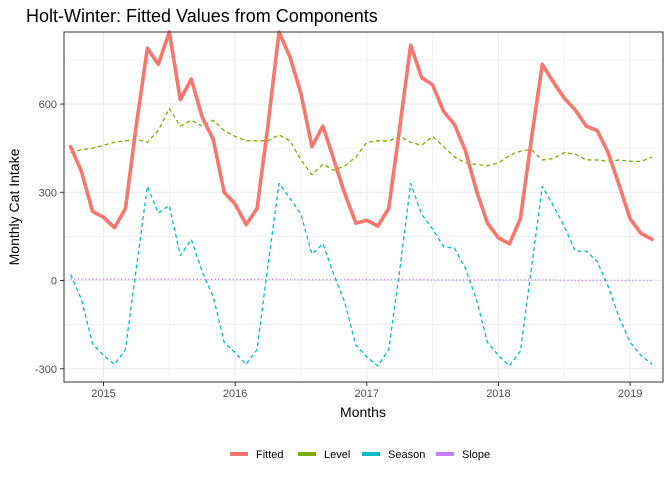  I want to click on y-axis-title: Monthly Cat Intake, so click(14, 206).